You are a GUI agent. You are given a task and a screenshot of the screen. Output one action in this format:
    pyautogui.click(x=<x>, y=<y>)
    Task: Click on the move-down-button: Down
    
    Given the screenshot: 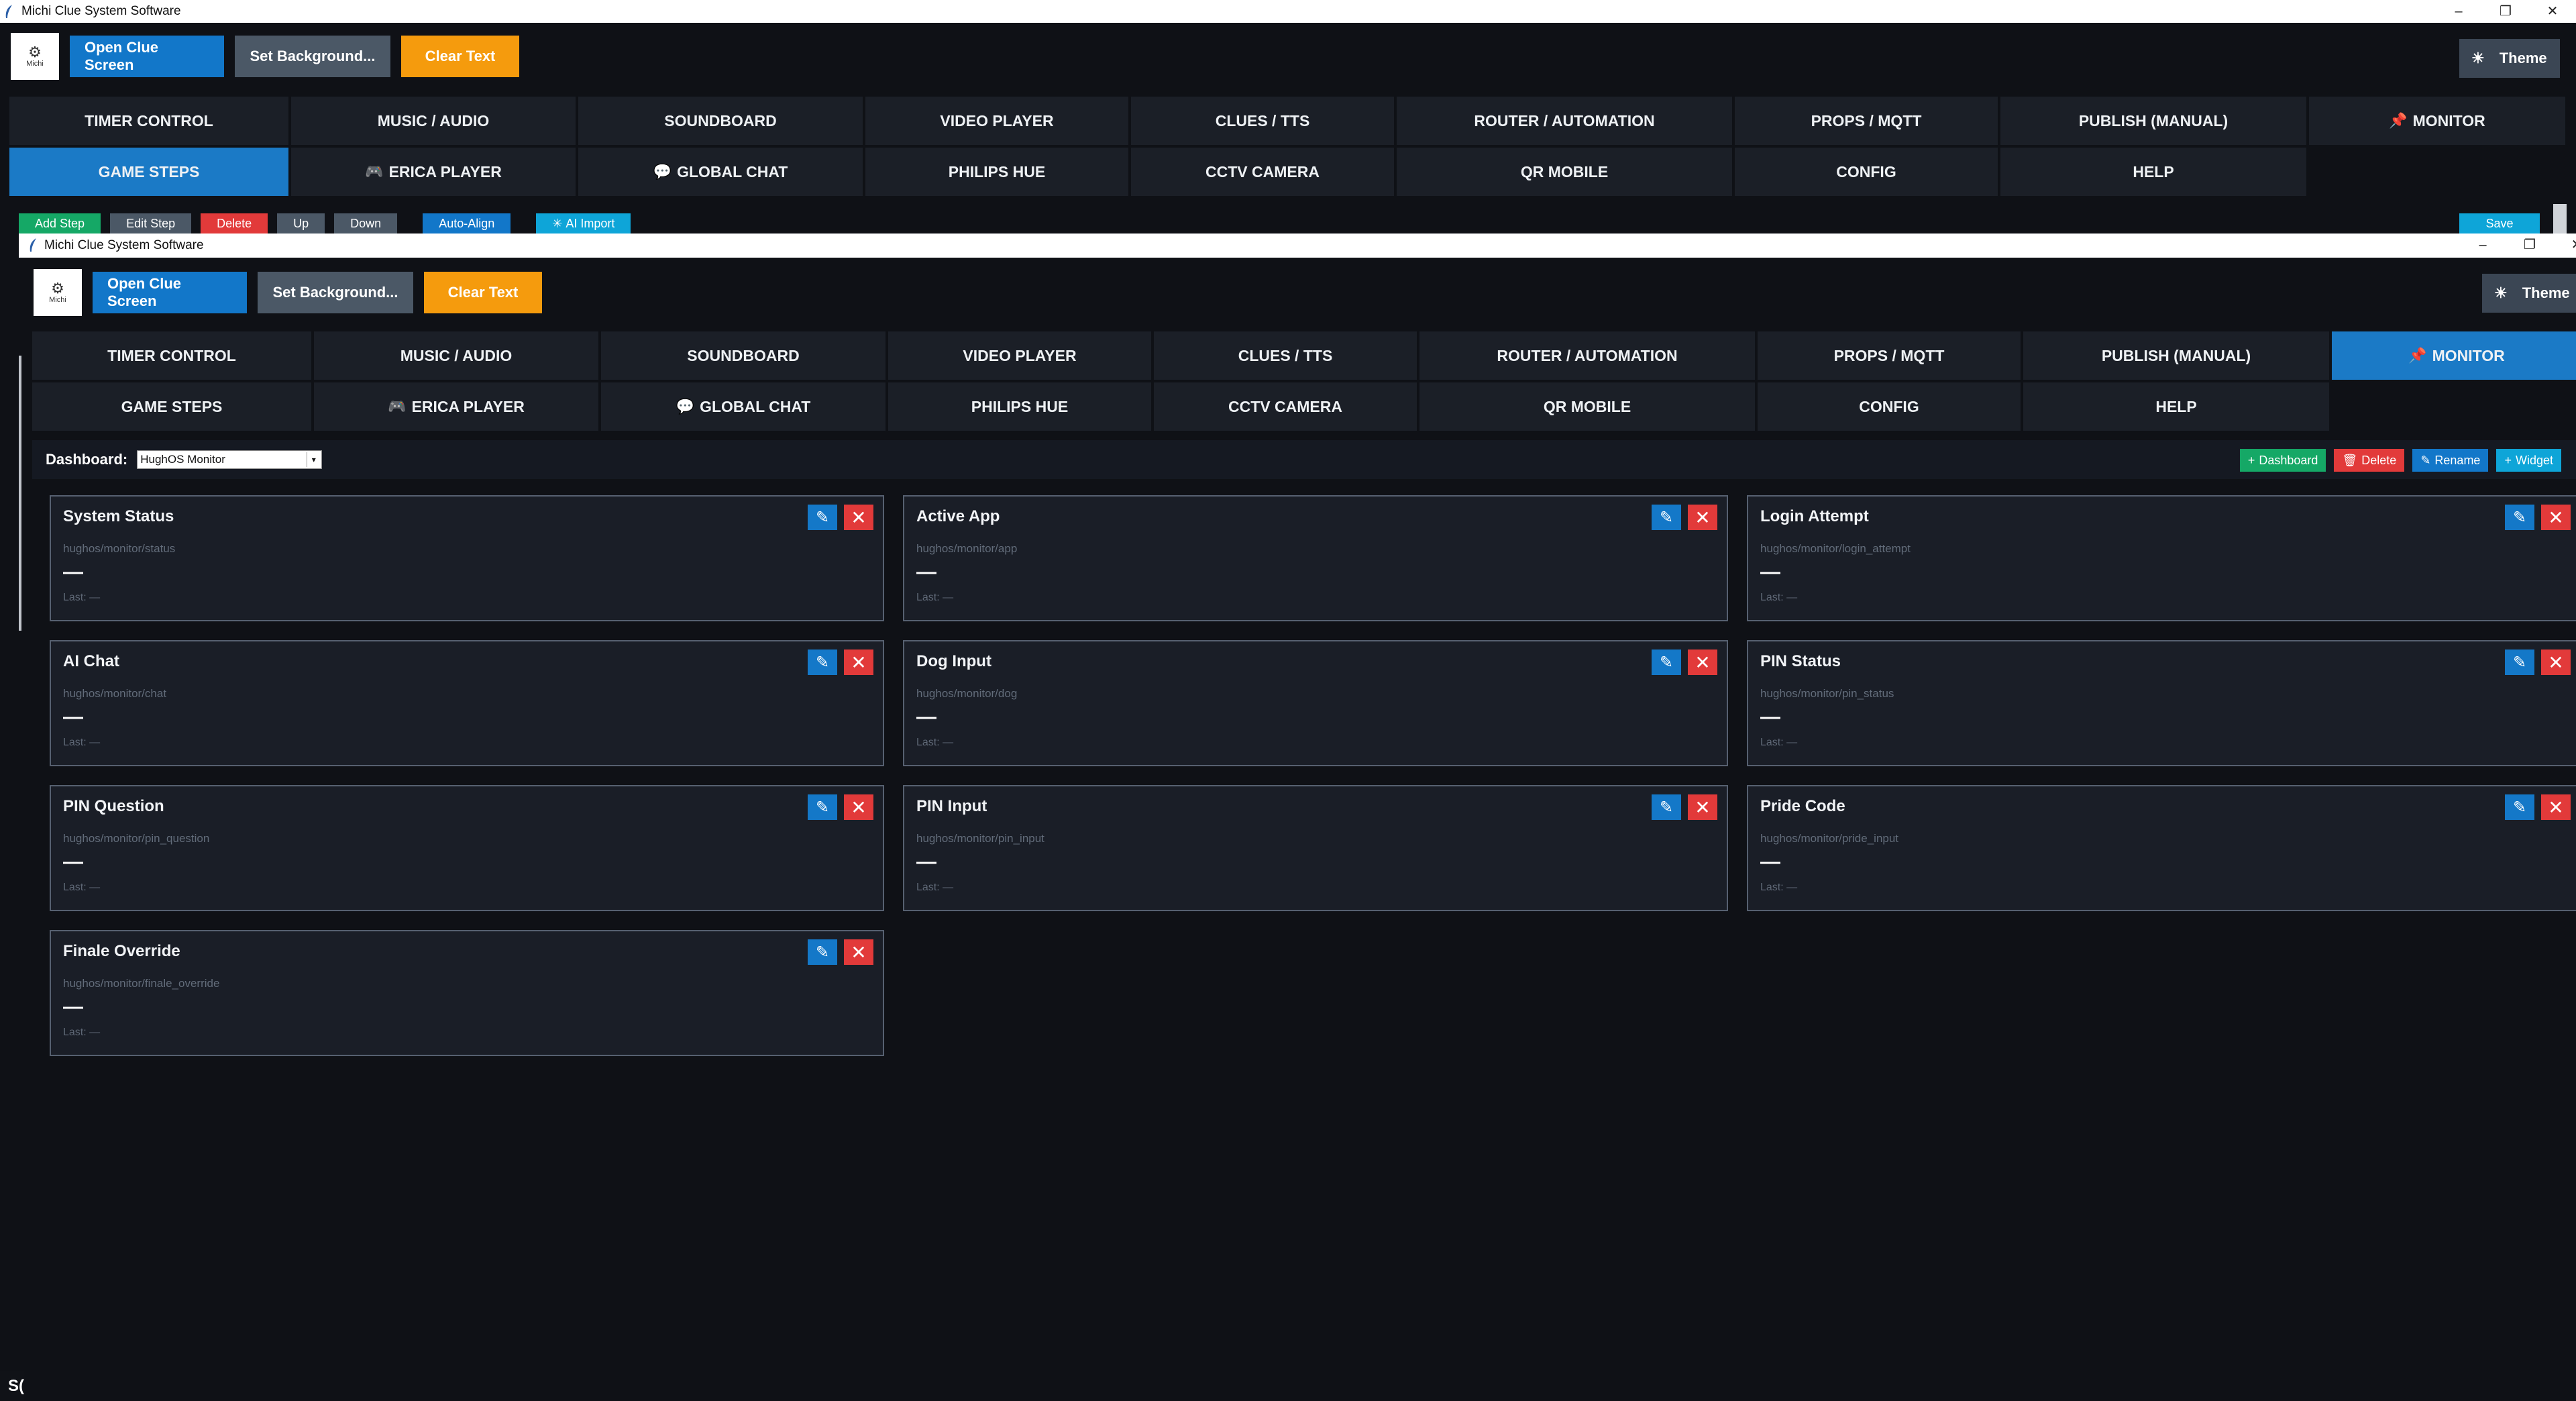 What is the action you would take?
    pyautogui.click(x=366, y=224)
    